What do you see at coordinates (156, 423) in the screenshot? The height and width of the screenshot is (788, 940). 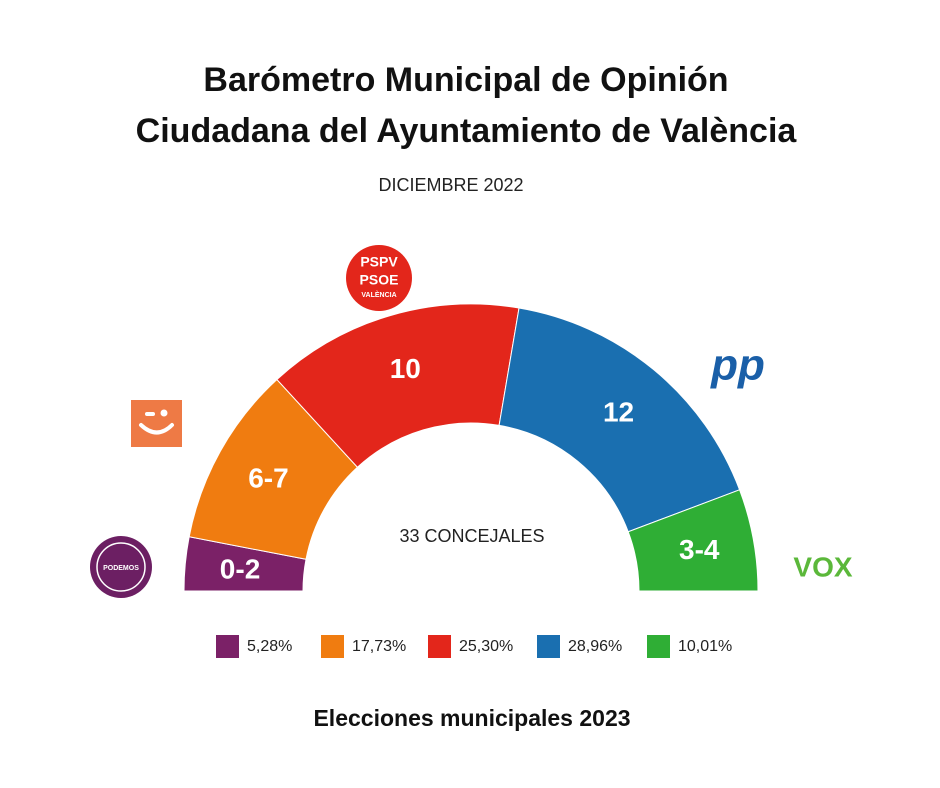 I see `compromis-logo` at bounding box center [156, 423].